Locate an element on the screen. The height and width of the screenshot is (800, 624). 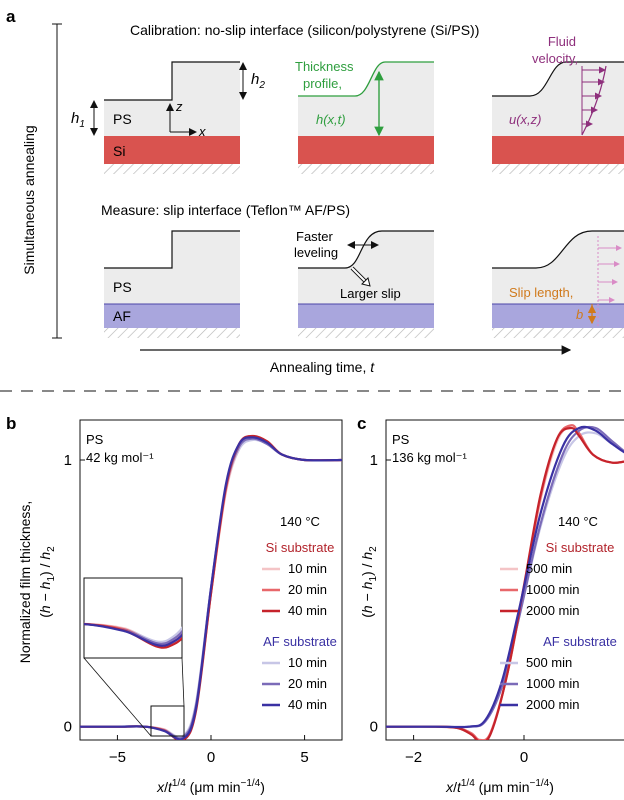
af-slip-length: Slip length, b is located at coordinates (558, 284).